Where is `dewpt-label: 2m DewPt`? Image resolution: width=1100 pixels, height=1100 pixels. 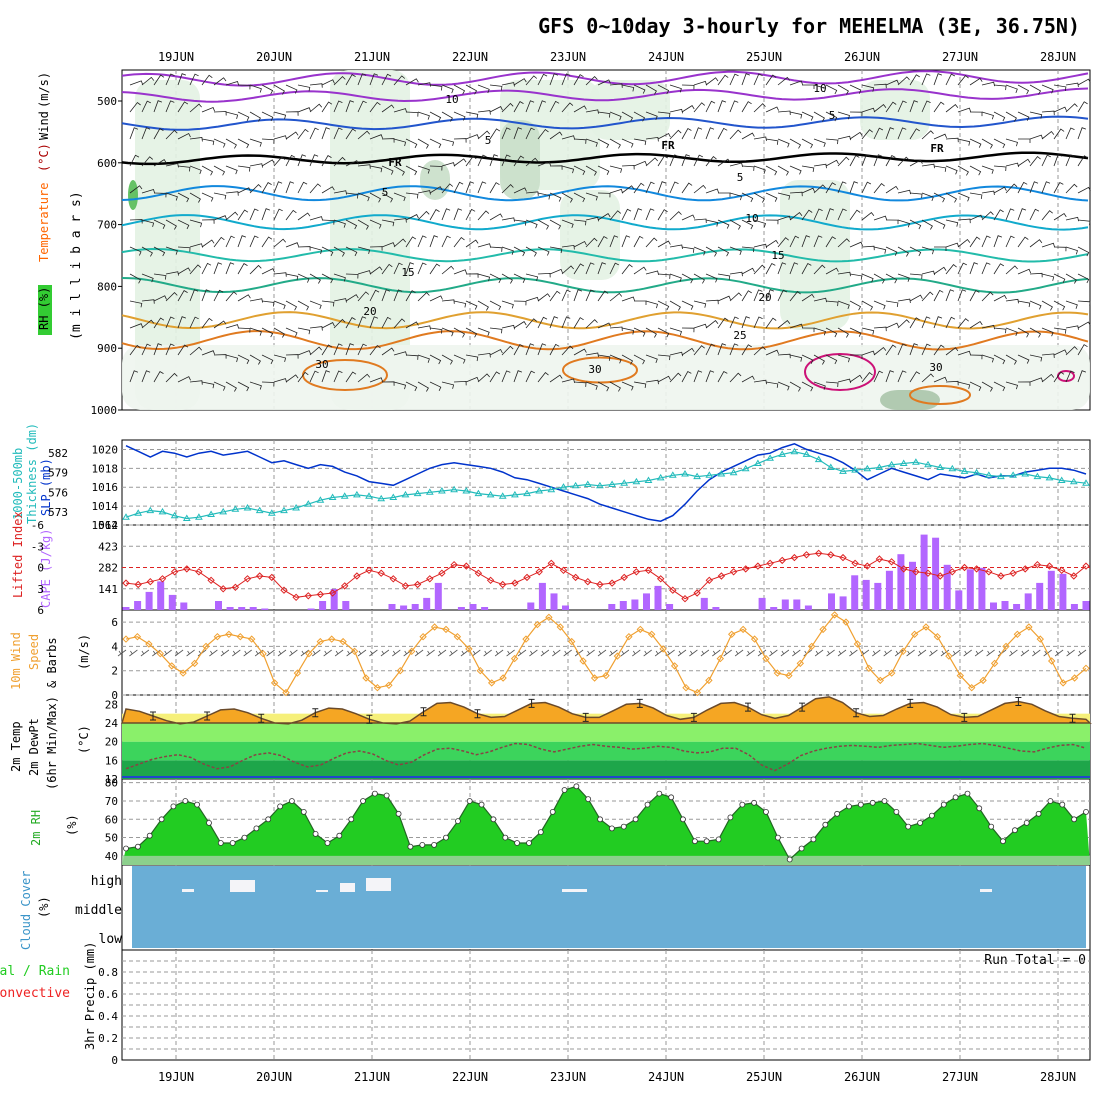 dewpt-label: 2m DewPt is located at coordinates (34, 747).